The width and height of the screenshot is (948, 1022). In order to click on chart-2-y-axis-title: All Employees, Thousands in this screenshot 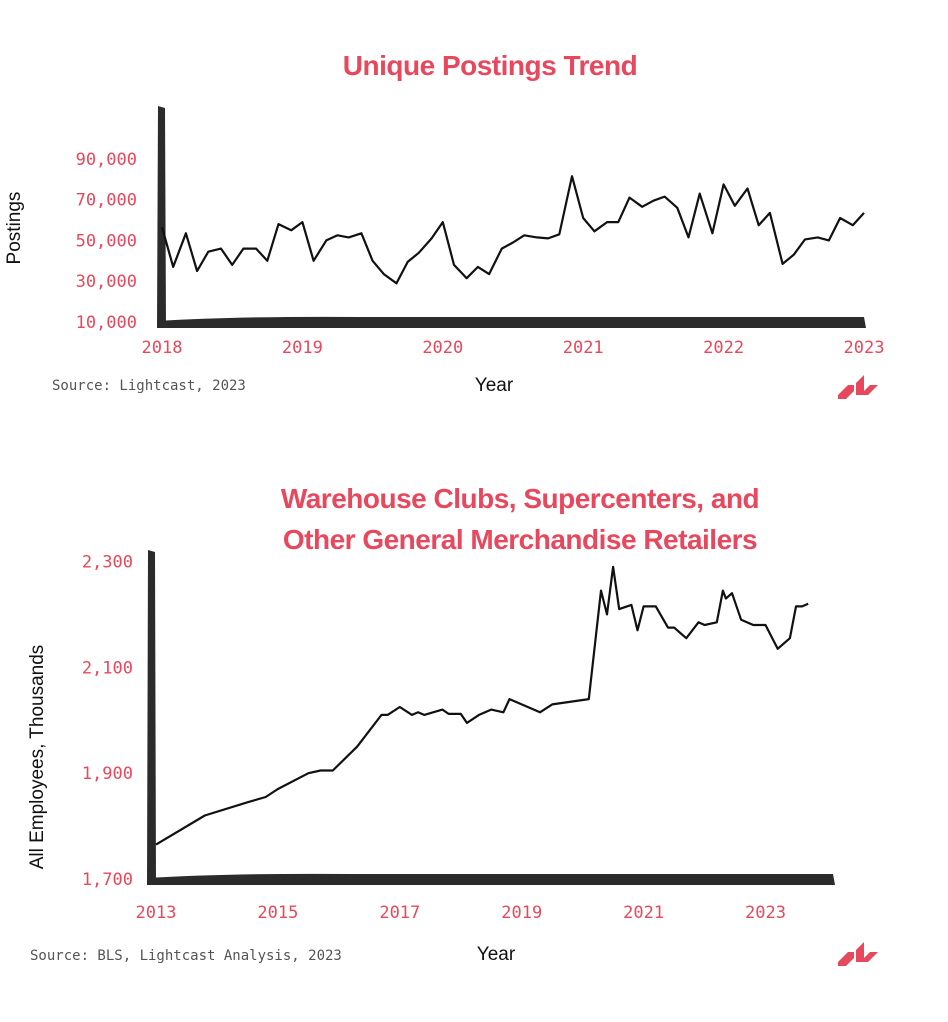, I will do `click(37, 757)`.